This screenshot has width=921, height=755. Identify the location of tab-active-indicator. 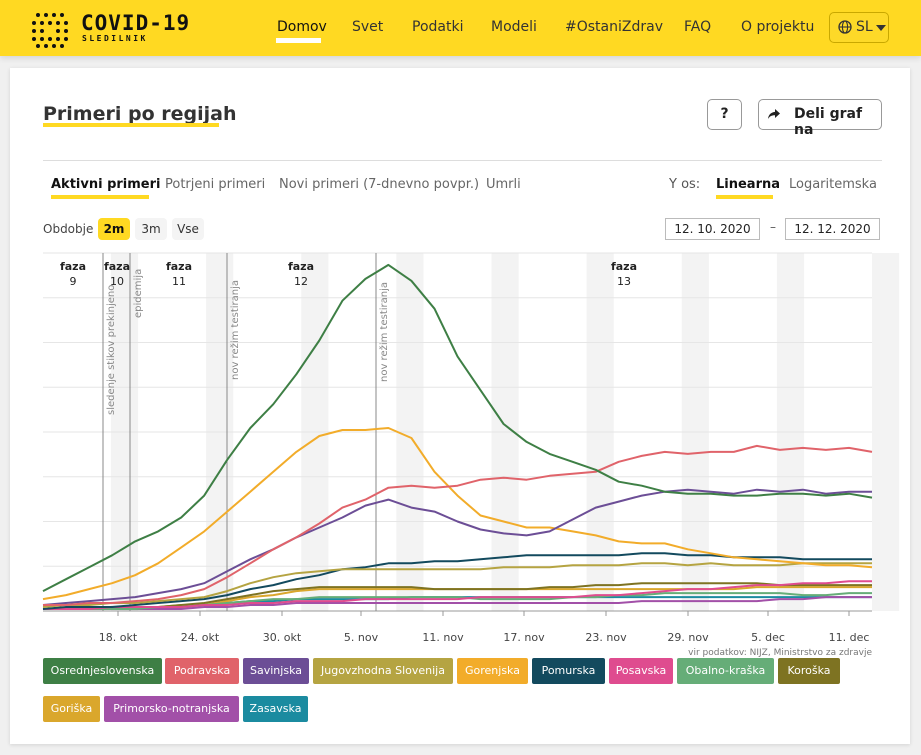
(100, 197).